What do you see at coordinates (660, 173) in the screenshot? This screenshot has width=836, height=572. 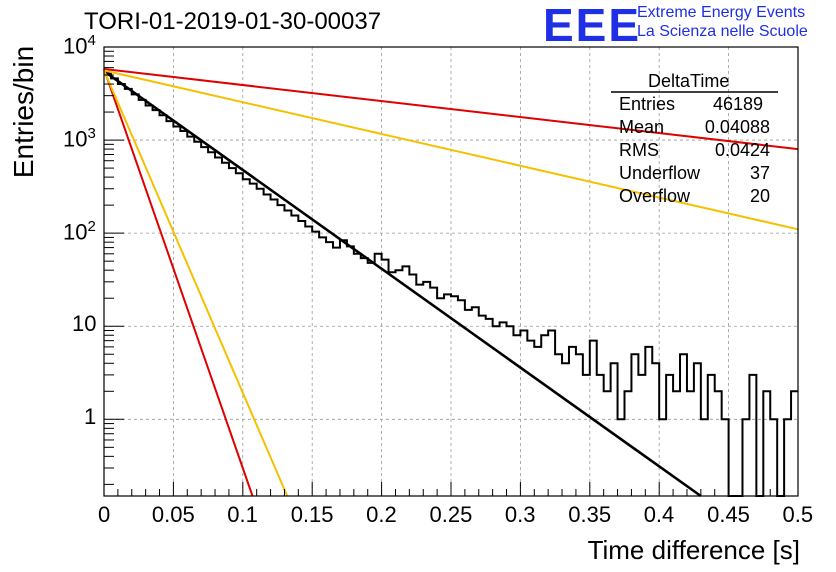 I see `stats-label-underflow: Underflow` at bounding box center [660, 173].